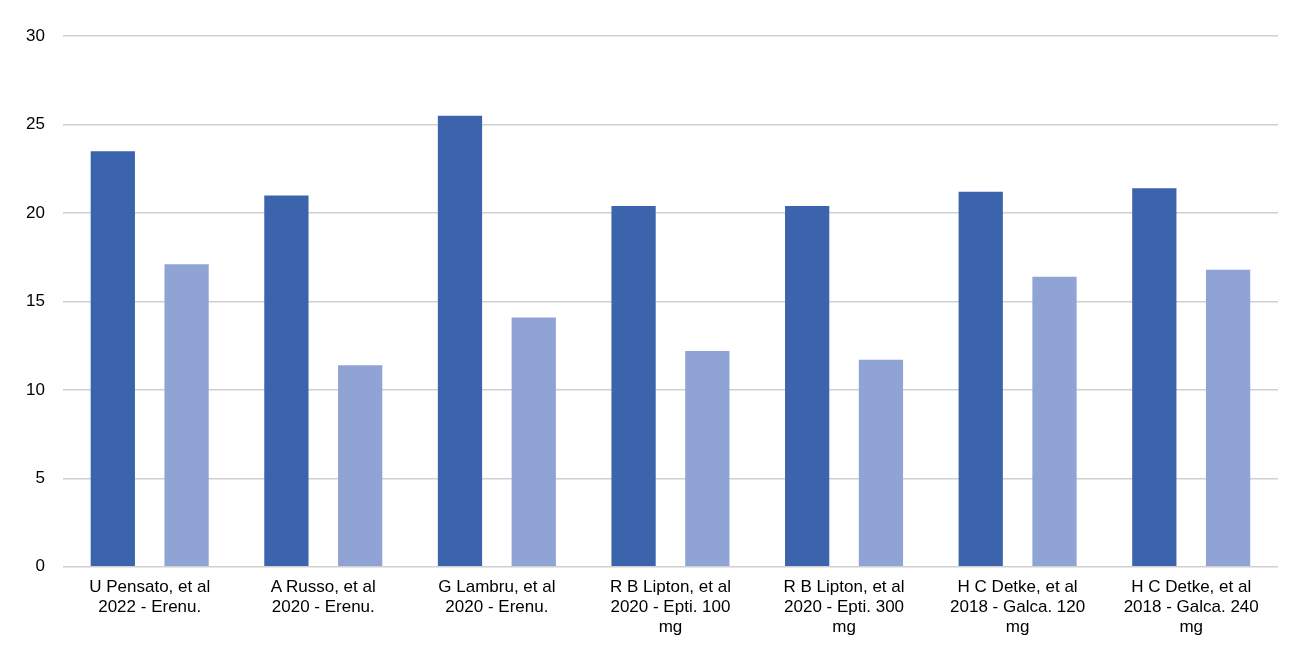  What do you see at coordinates (150, 596) in the screenshot?
I see `x-tick-label: U Pensato, et al 2022 - Erenu.` at bounding box center [150, 596].